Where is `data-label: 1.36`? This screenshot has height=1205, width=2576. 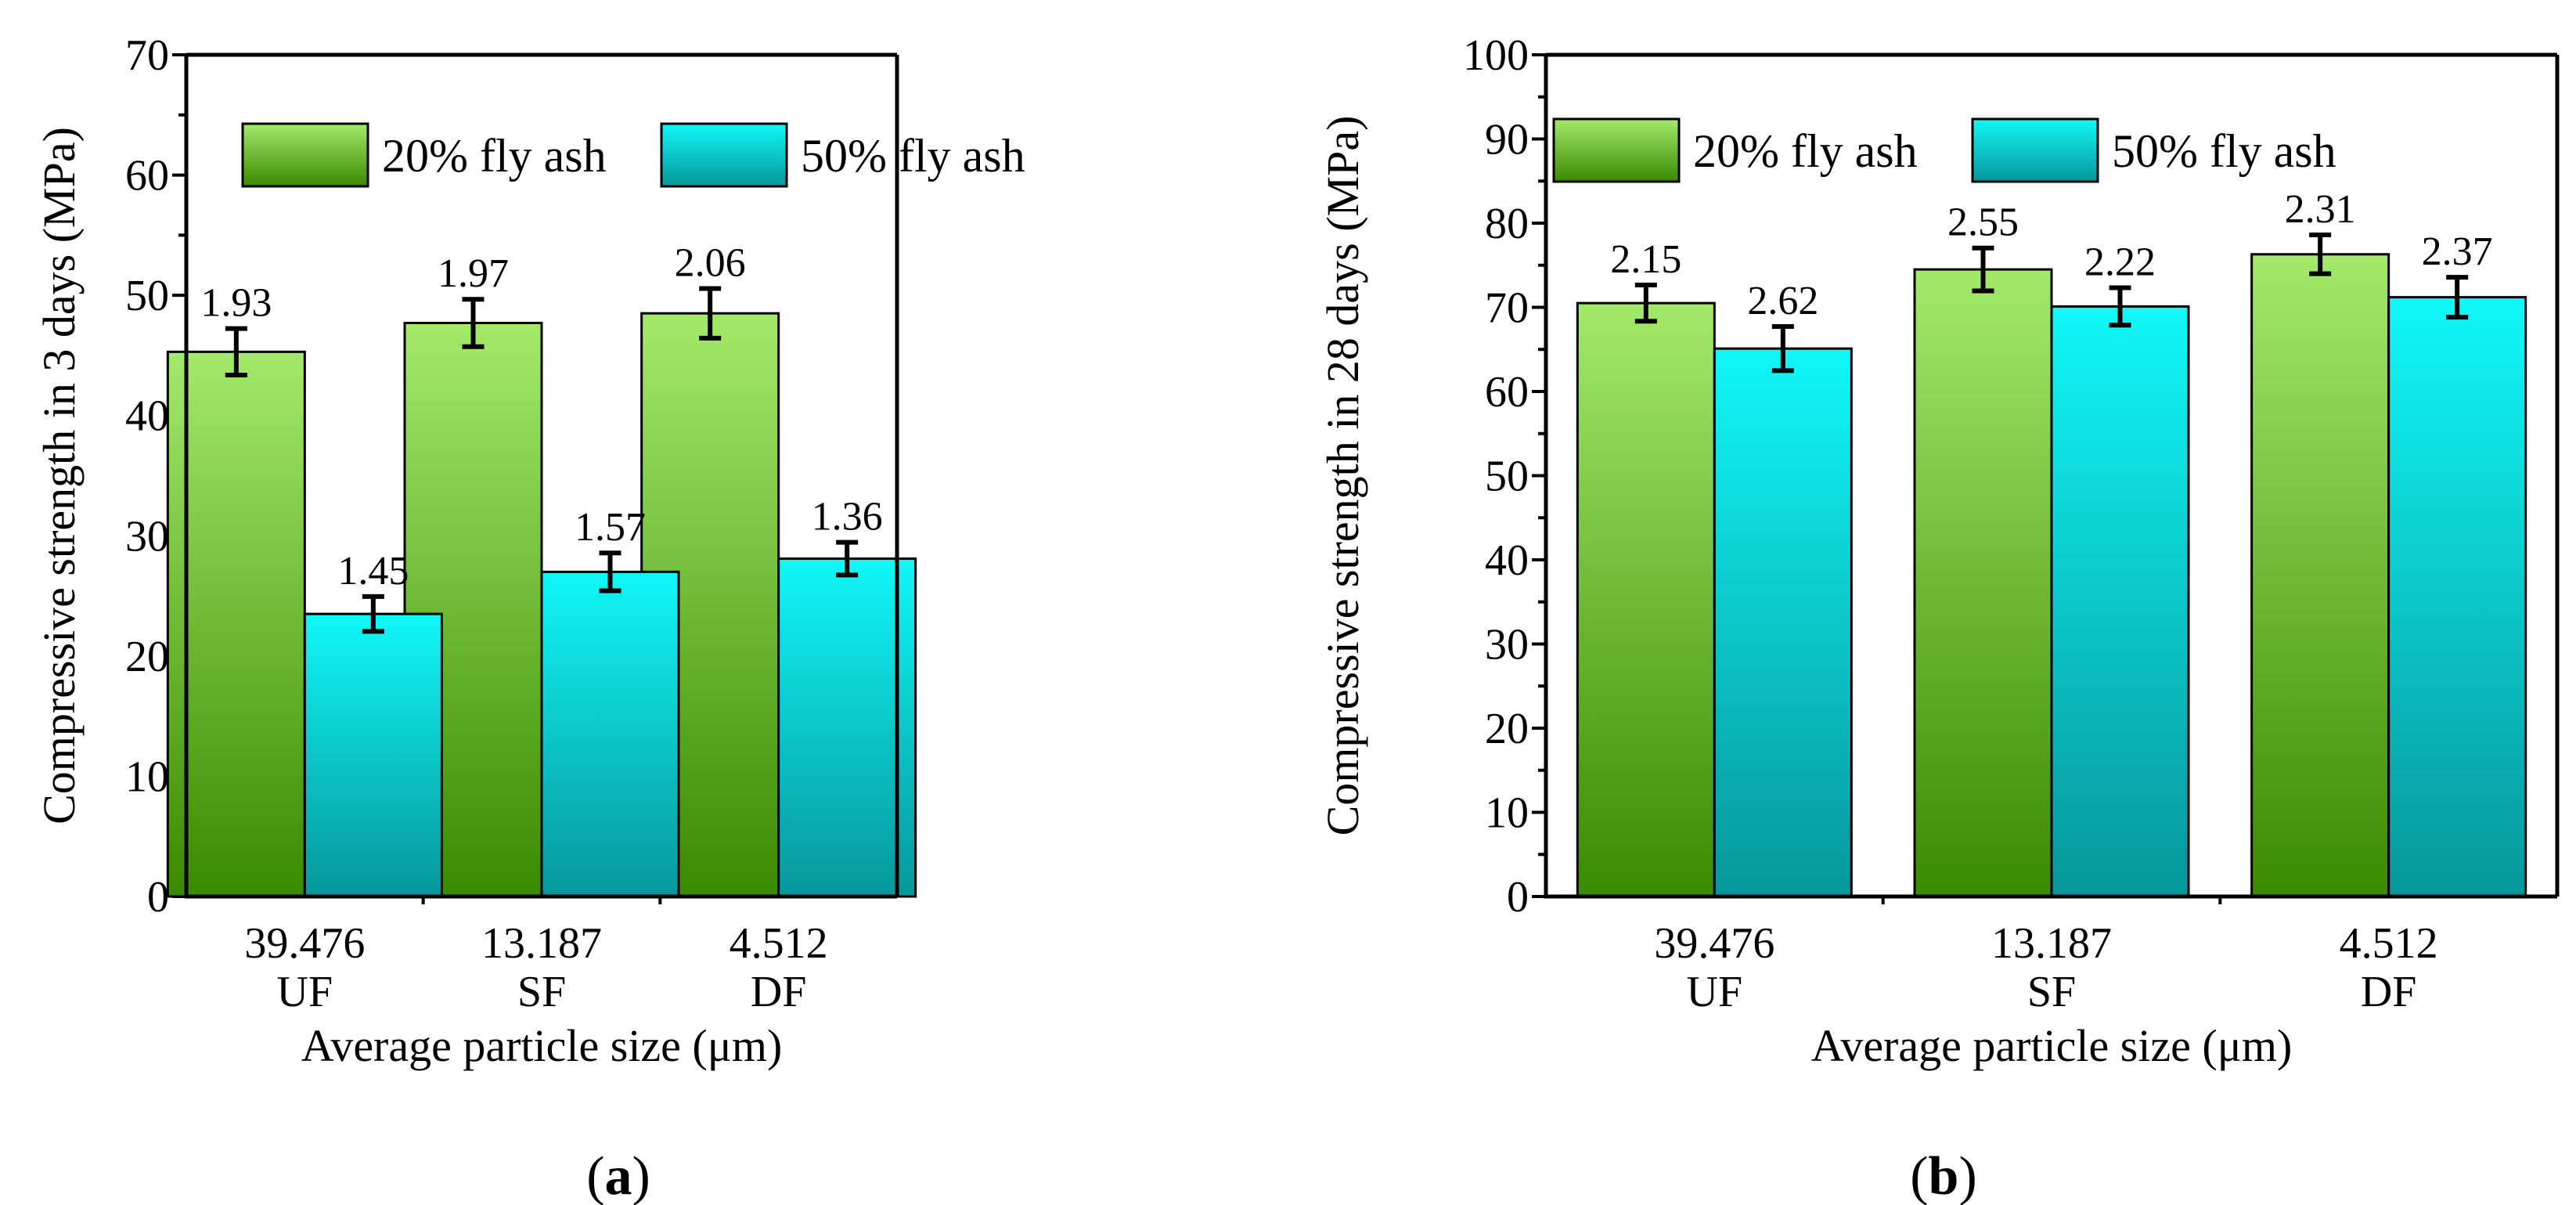
data-label: 1.36 is located at coordinates (847, 517).